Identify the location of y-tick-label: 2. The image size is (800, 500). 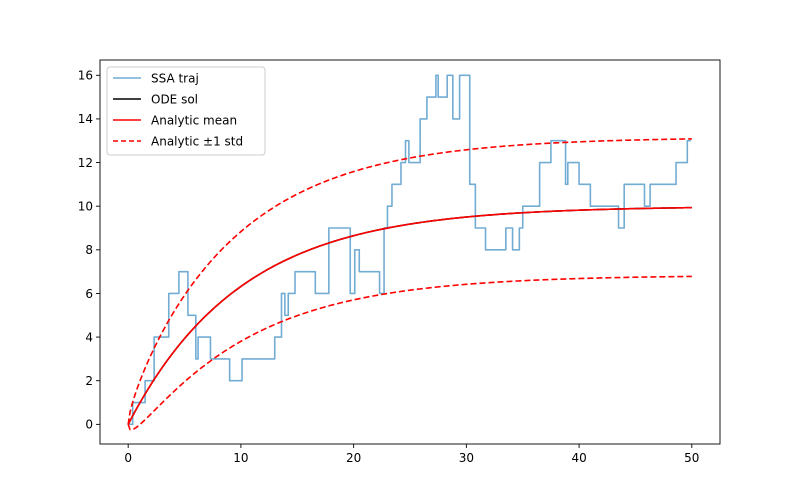
(89, 381).